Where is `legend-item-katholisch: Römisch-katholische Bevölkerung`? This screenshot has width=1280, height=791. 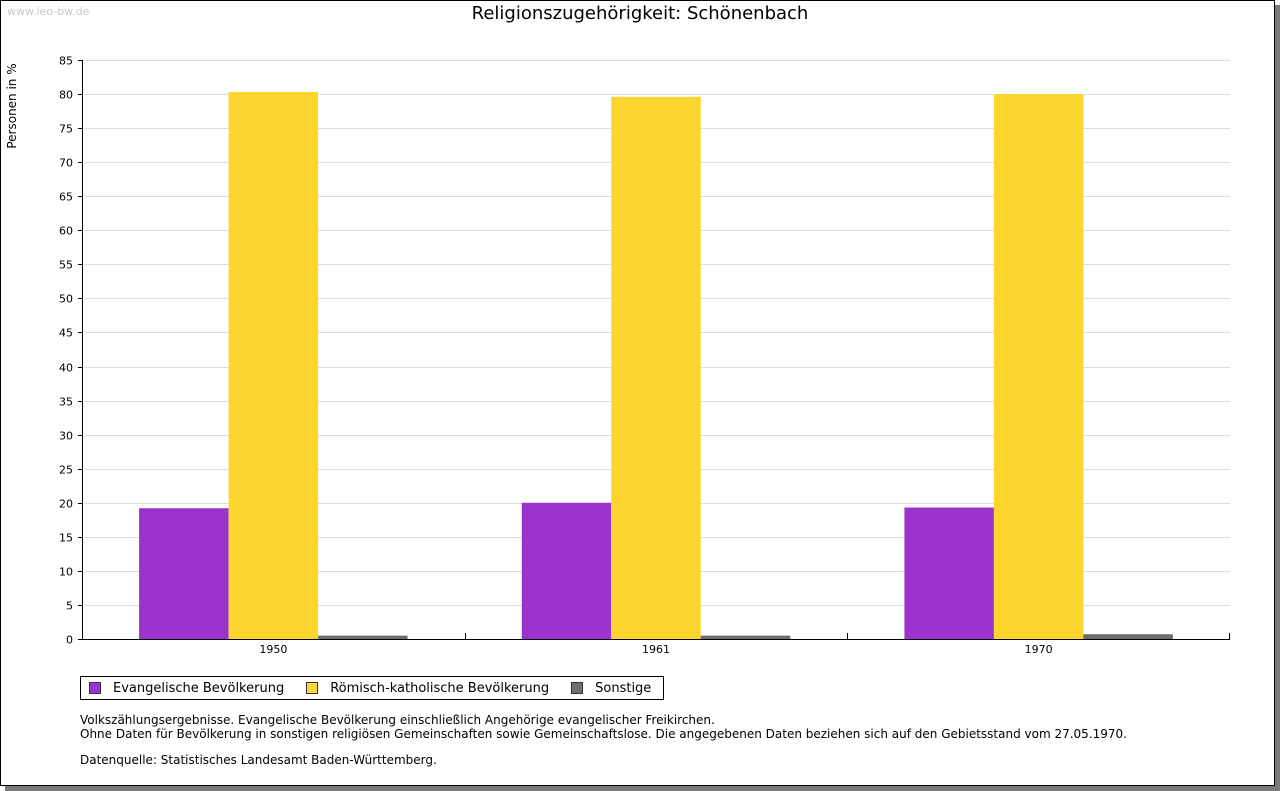
legend-item-katholisch: Römisch-katholische Bevölkerung is located at coordinates (427, 688).